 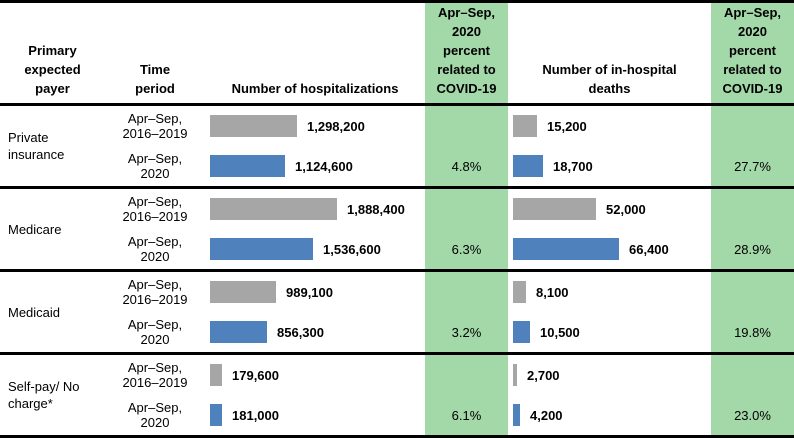 What do you see at coordinates (44, 395) in the screenshot?
I see `payer-label: Self-pay/ No charge*` at bounding box center [44, 395].